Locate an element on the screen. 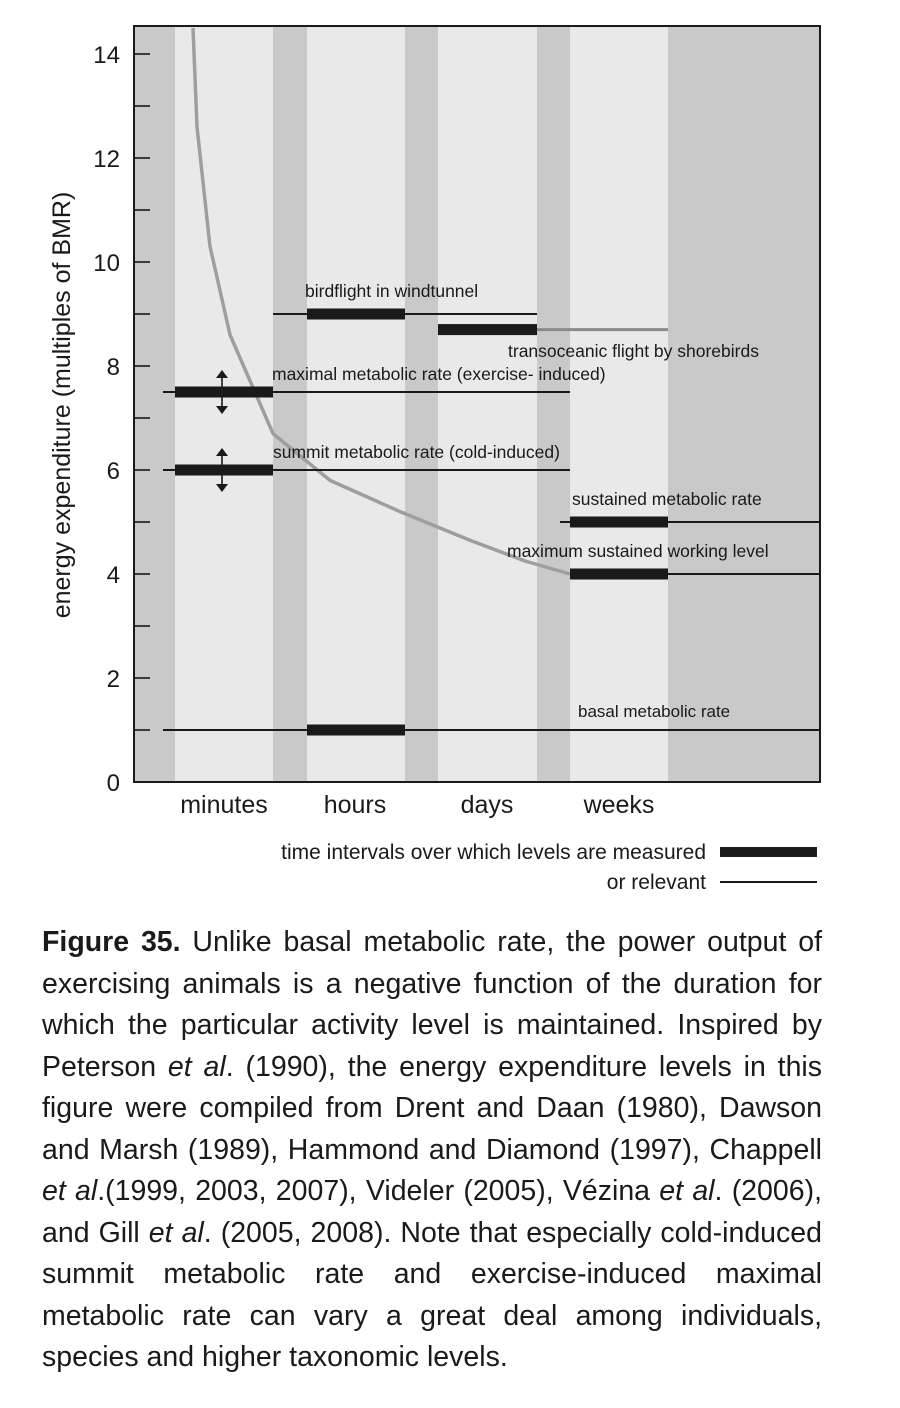 The width and height of the screenshot is (900, 1408). label-sustained: sustained metabolic rate is located at coordinates (667, 499).